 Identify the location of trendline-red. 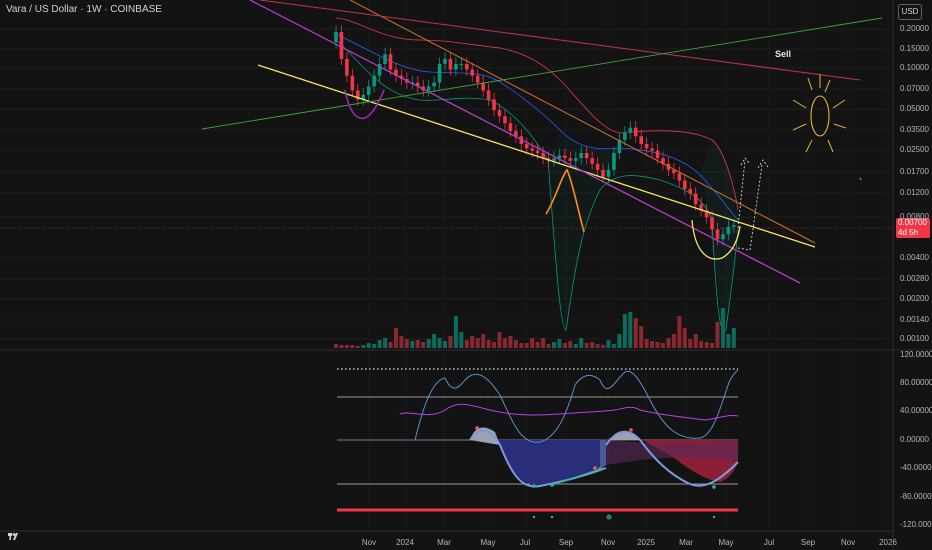
(560, 40).